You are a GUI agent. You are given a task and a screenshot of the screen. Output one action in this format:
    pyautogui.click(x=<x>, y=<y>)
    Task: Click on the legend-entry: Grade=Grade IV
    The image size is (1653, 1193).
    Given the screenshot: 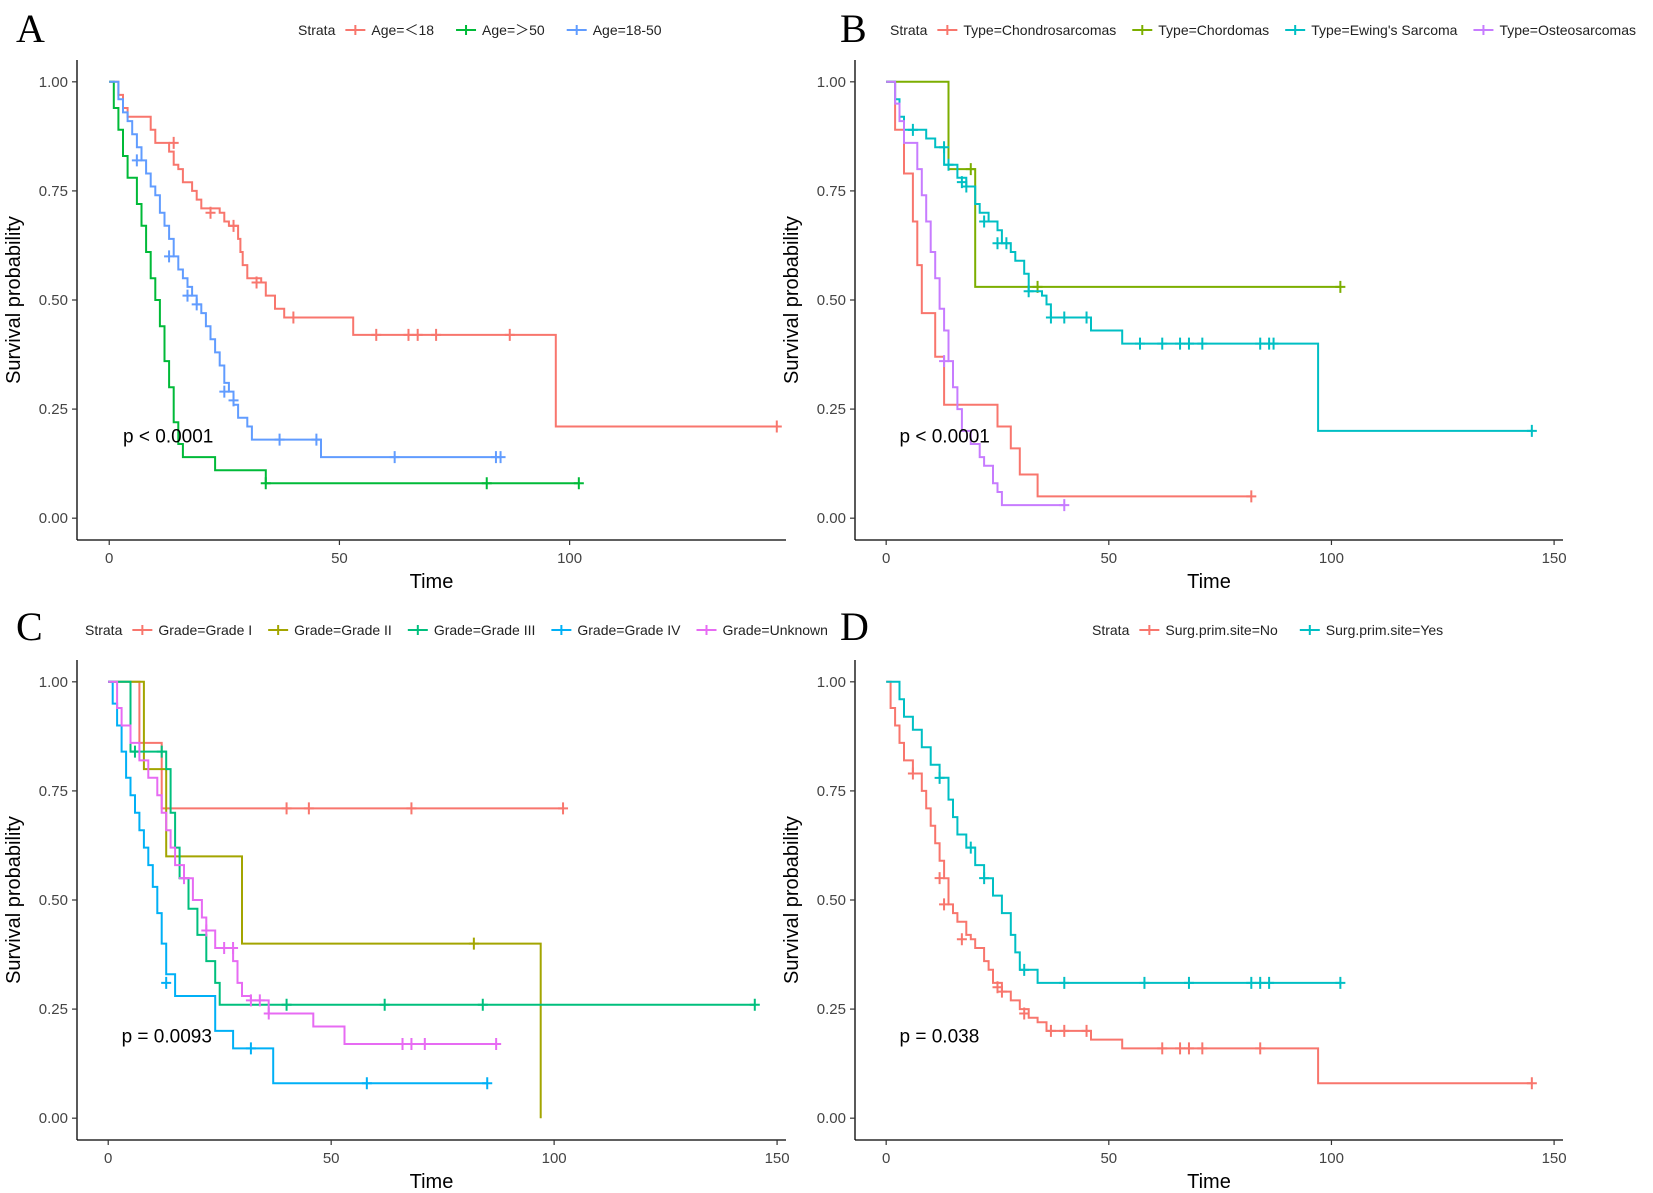 What is the action you would take?
    pyautogui.click(x=629, y=630)
    